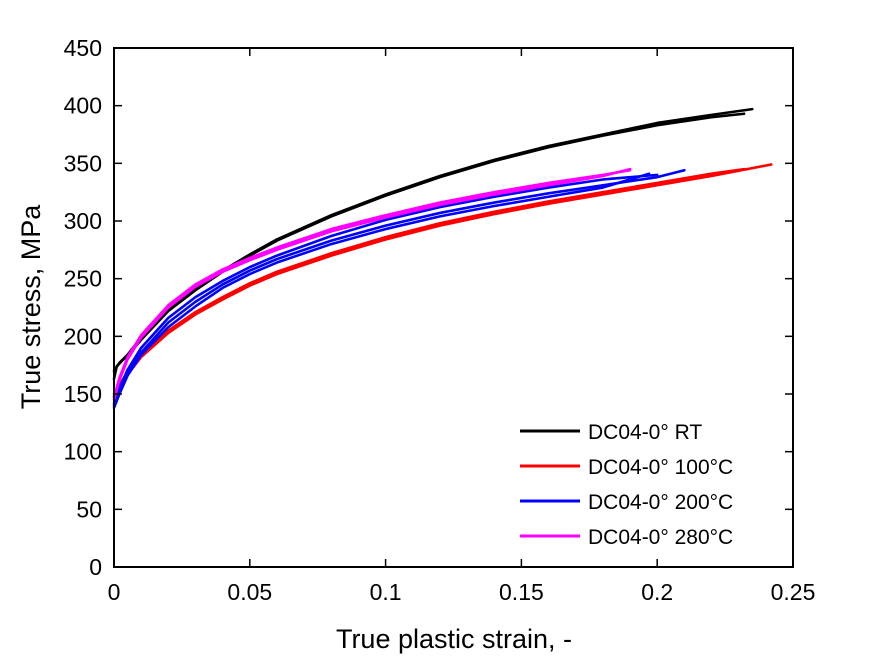 Image resolution: width=875 pixels, height=656 pixels. Describe the element at coordinates (83, 106) in the screenshot. I see `y-tick-label-8: 400` at that location.